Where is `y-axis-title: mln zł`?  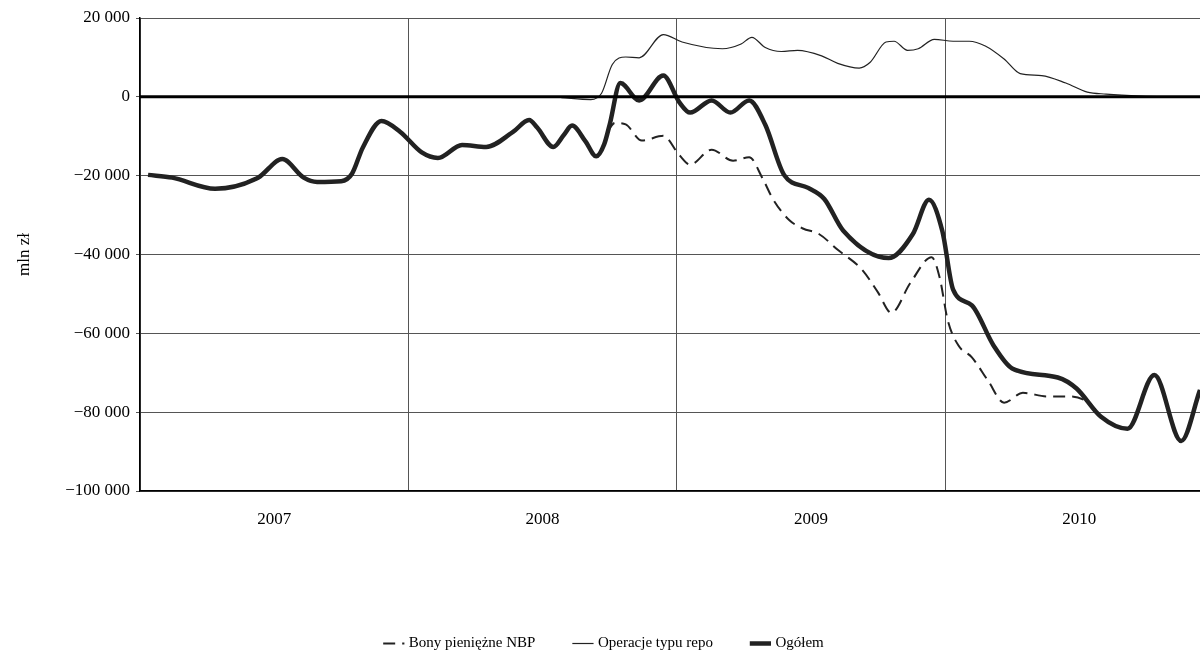
y-axis-title: mln zł is located at coordinates (23, 254).